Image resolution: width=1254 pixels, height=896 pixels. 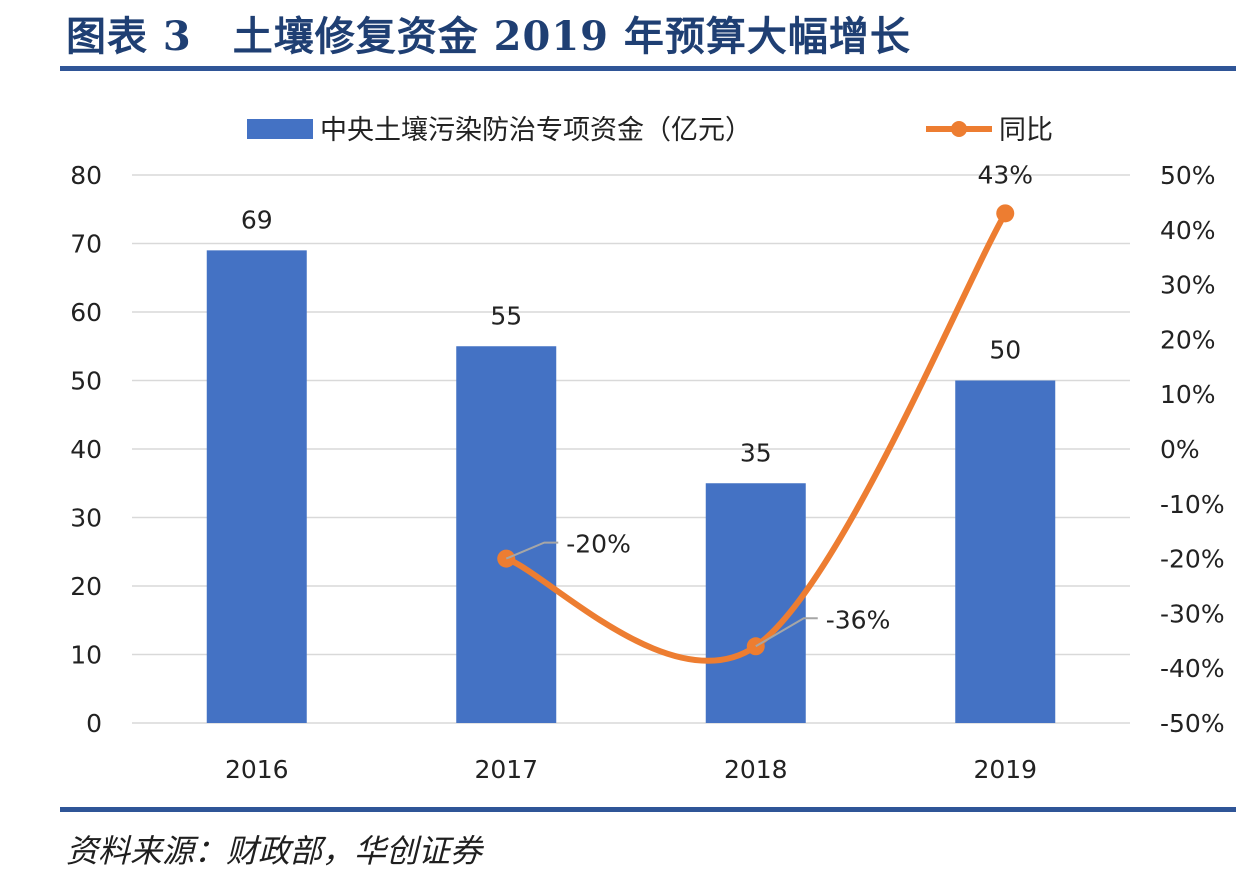 What do you see at coordinates (1192, 723) in the screenshot?
I see `y-right-tick-label: -50%` at bounding box center [1192, 723].